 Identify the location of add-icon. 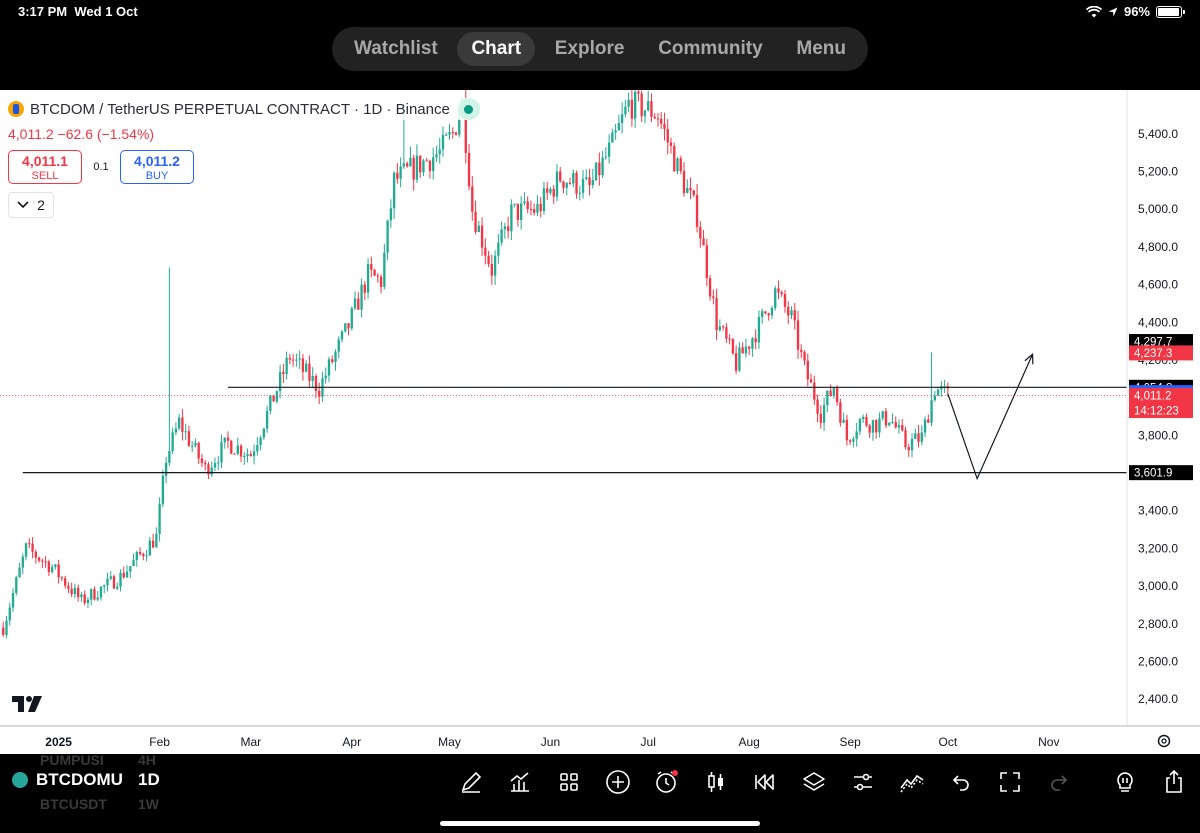
(617, 782).